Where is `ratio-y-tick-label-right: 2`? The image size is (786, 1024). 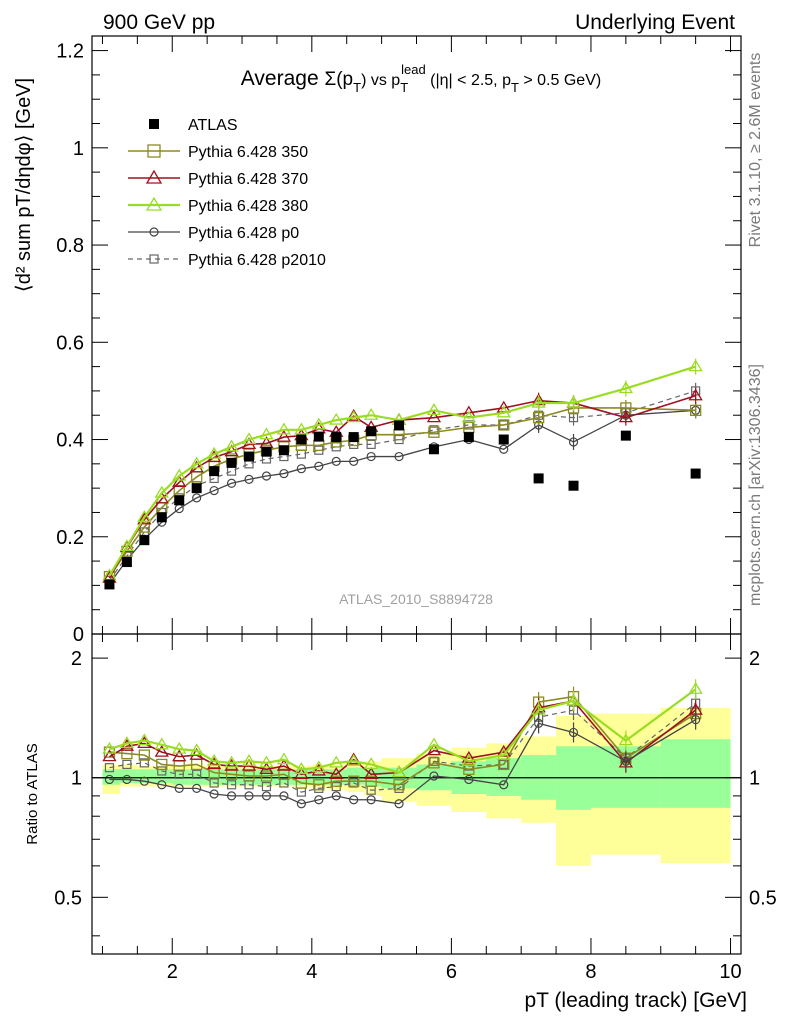
ratio-y-tick-label-right: 2 is located at coordinates (754, 659).